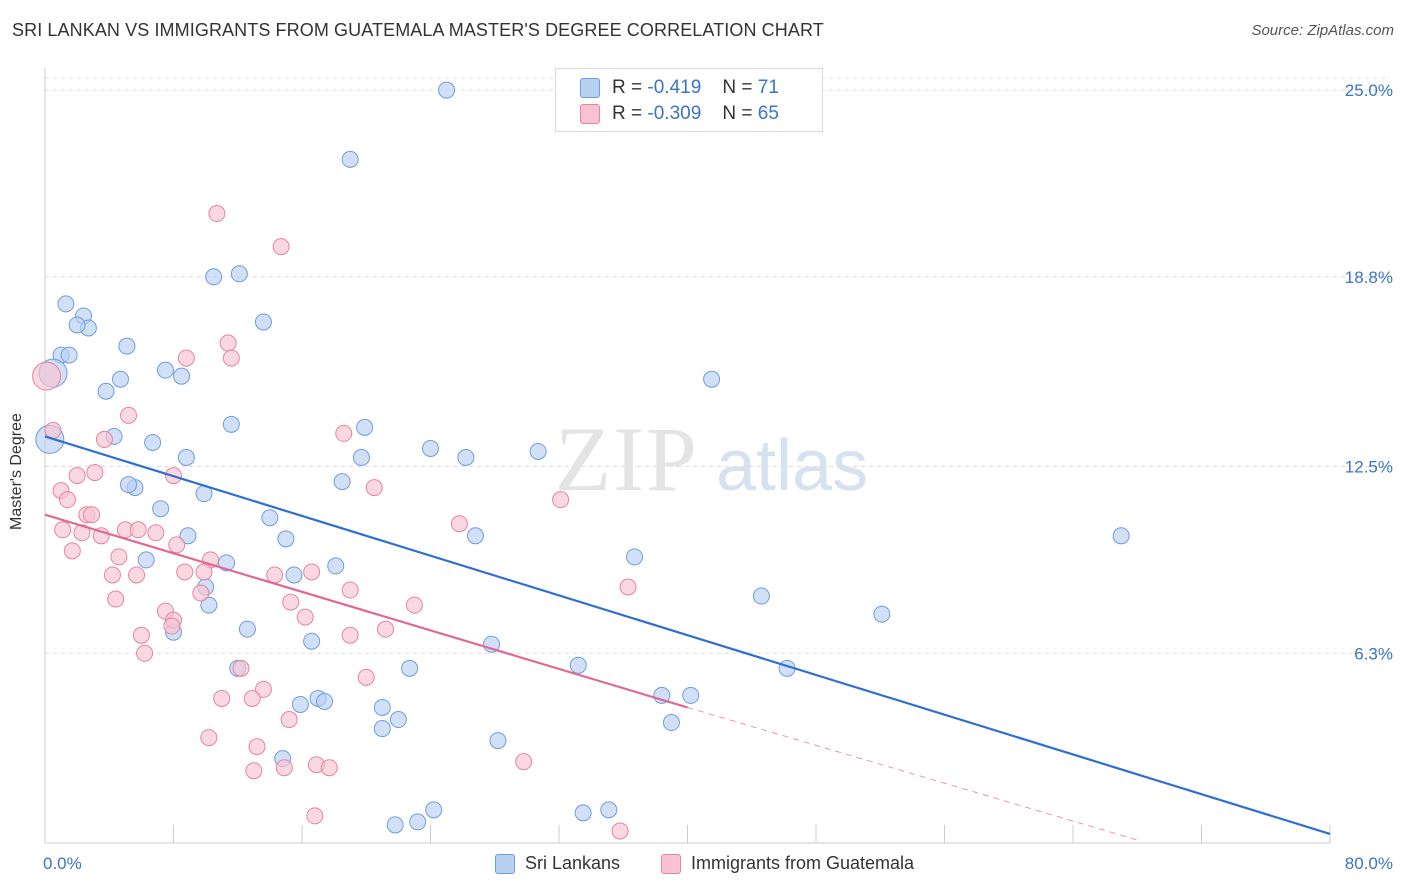 The image size is (1406, 892). I want to click on y-axis-title: Master's Degree, so click(16, 471).